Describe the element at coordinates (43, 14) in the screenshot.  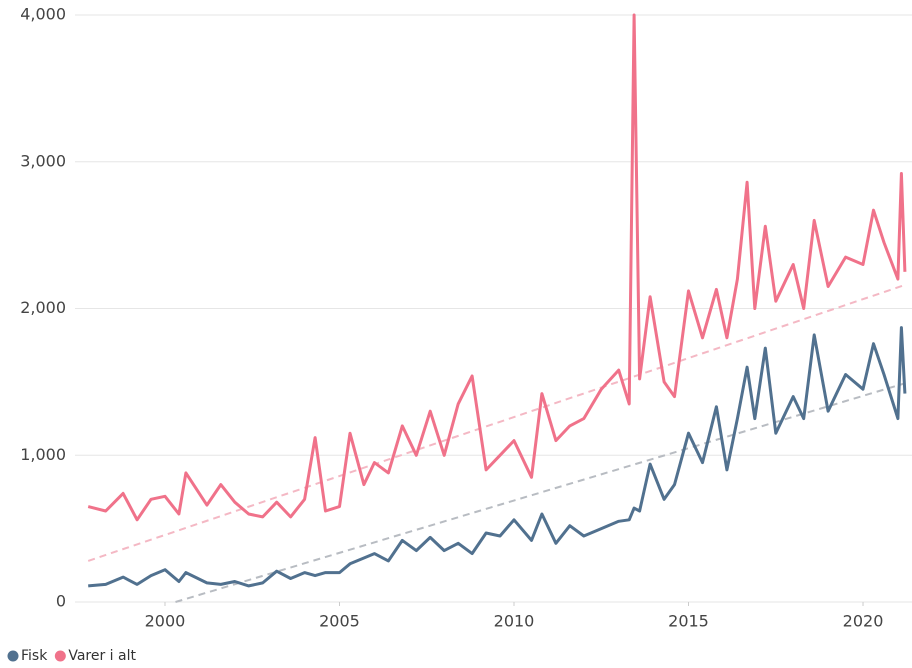
I see `y-tick-label: 4,000` at that location.